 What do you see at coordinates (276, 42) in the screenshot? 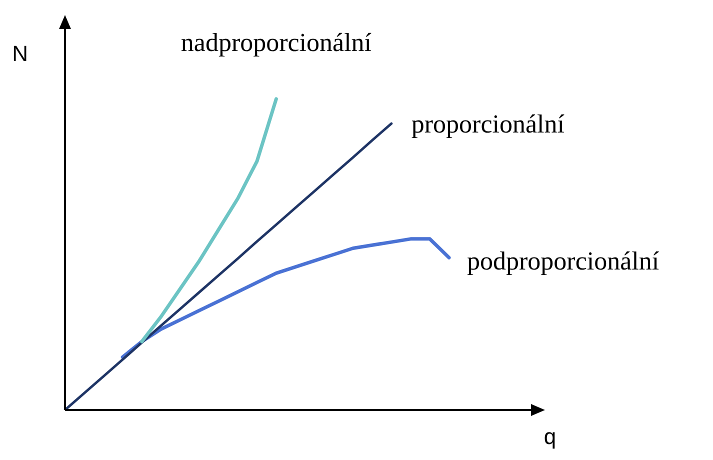
I see `text: nadproporcionální` at bounding box center [276, 42].